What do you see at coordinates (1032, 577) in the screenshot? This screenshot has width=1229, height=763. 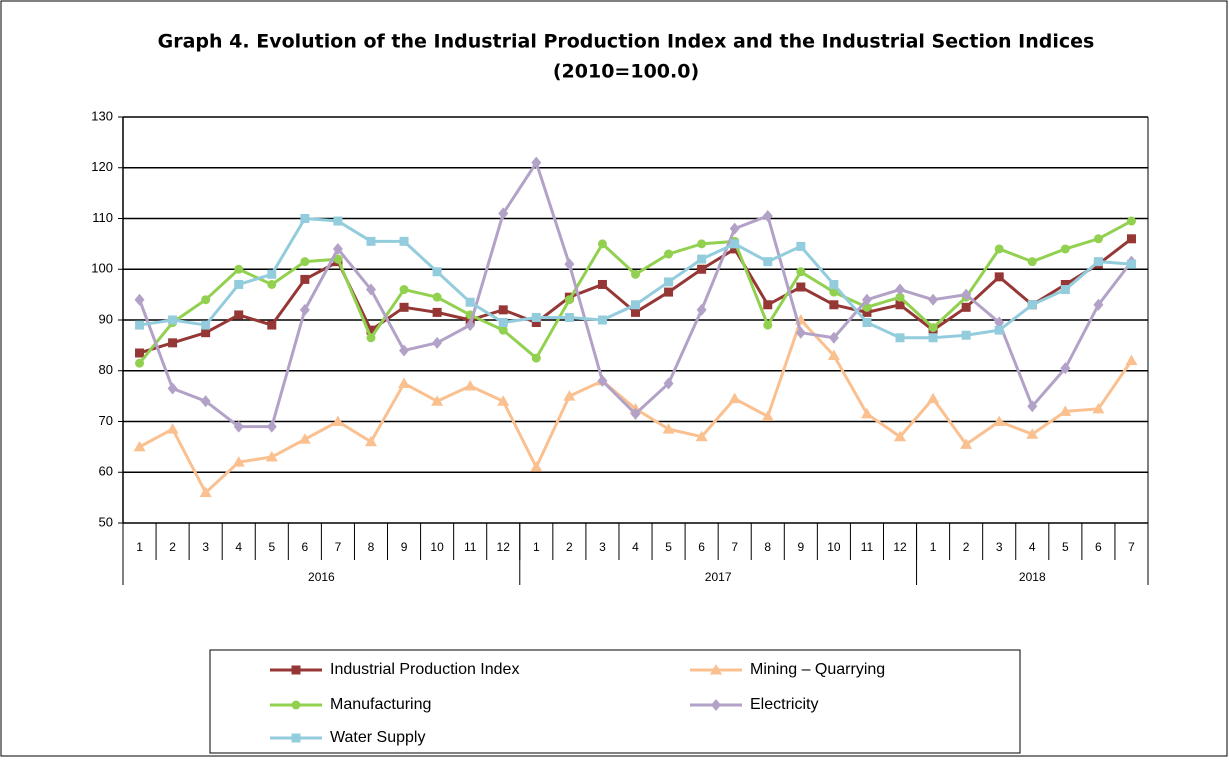 I see `x-group-label: 2018` at bounding box center [1032, 577].